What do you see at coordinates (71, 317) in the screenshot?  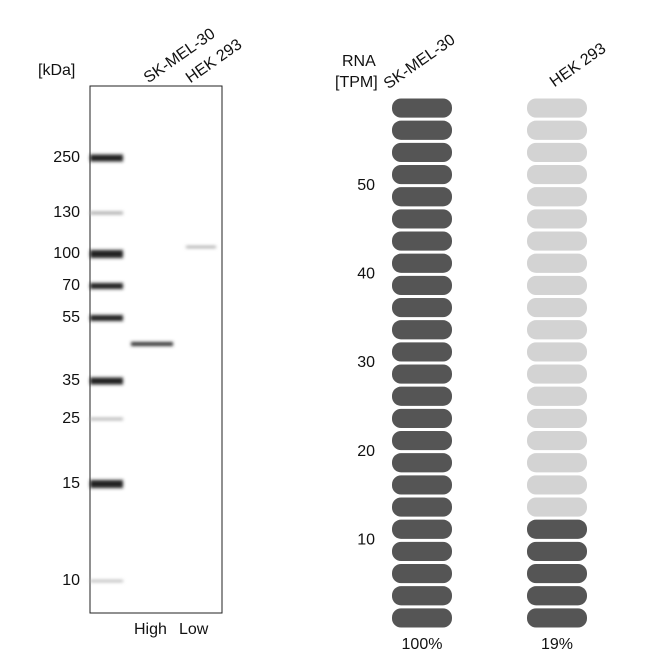 I see `ladder-label: 55` at bounding box center [71, 317].